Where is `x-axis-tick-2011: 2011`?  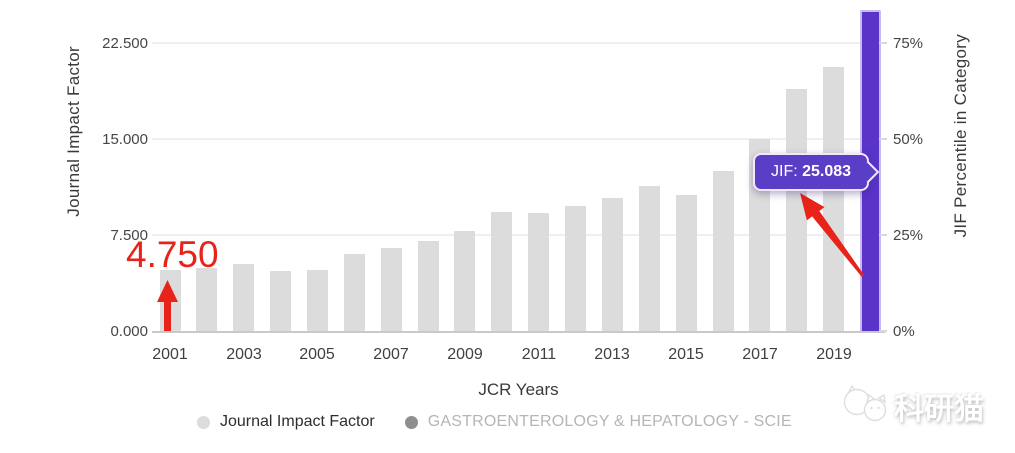 x-axis-tick-2011: 2011 is located at coordinates (539, 354).